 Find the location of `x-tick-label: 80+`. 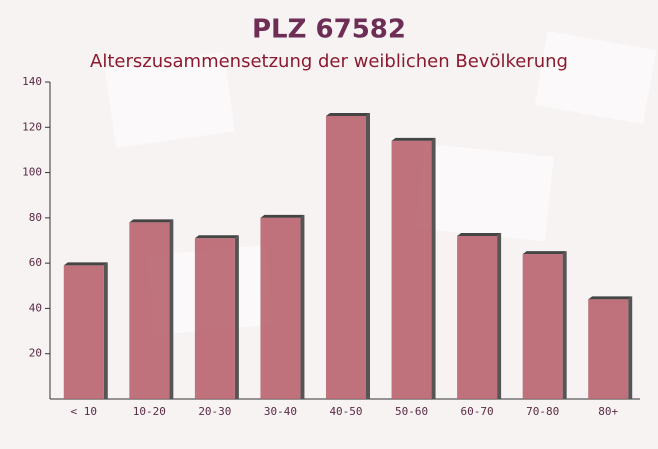

x-tick-label: 80+ is located at coordinates (608, 411).